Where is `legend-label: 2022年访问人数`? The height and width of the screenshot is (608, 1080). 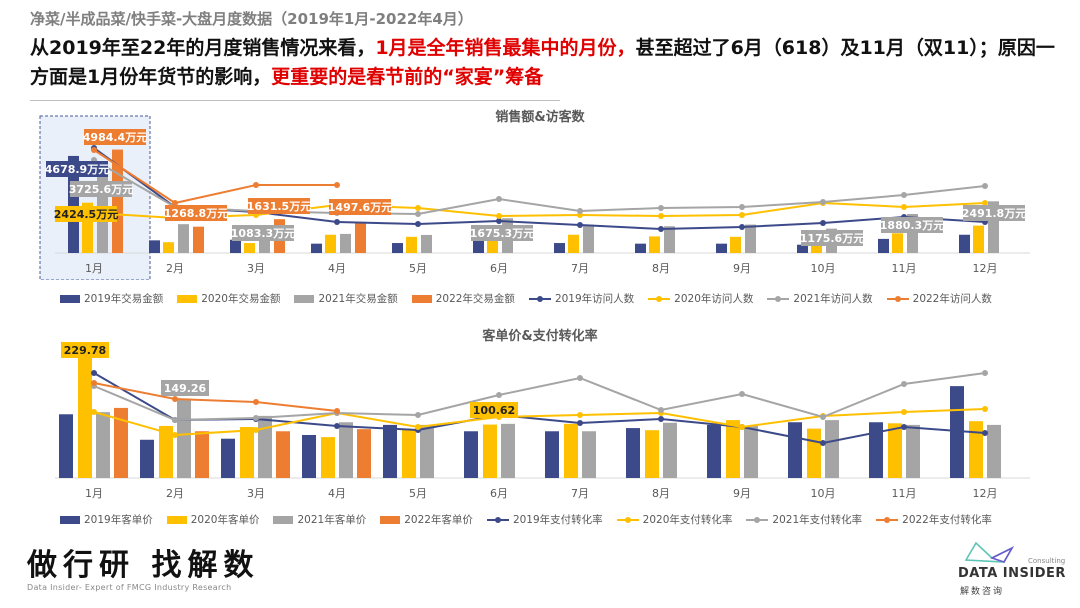
legend-label: 2022年访问人数 is located at coordinates (952, 299).